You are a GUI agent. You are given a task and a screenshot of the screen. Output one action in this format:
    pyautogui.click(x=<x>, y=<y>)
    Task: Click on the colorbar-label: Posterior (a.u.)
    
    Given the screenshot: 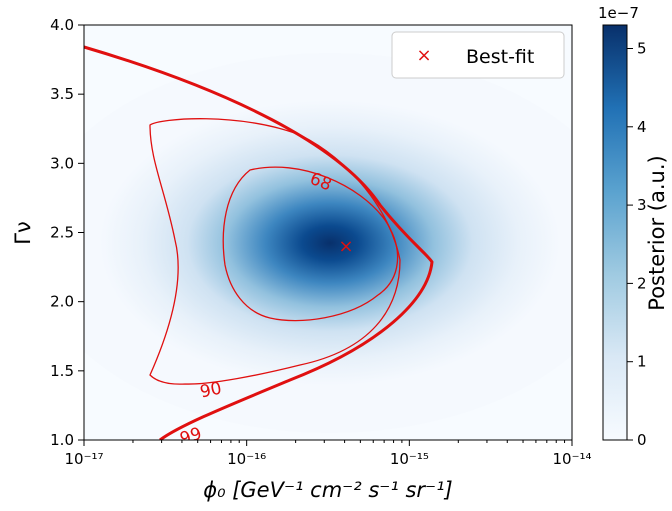 What is the action you would take?
    pyautogui.click(x=657, y=232)
    